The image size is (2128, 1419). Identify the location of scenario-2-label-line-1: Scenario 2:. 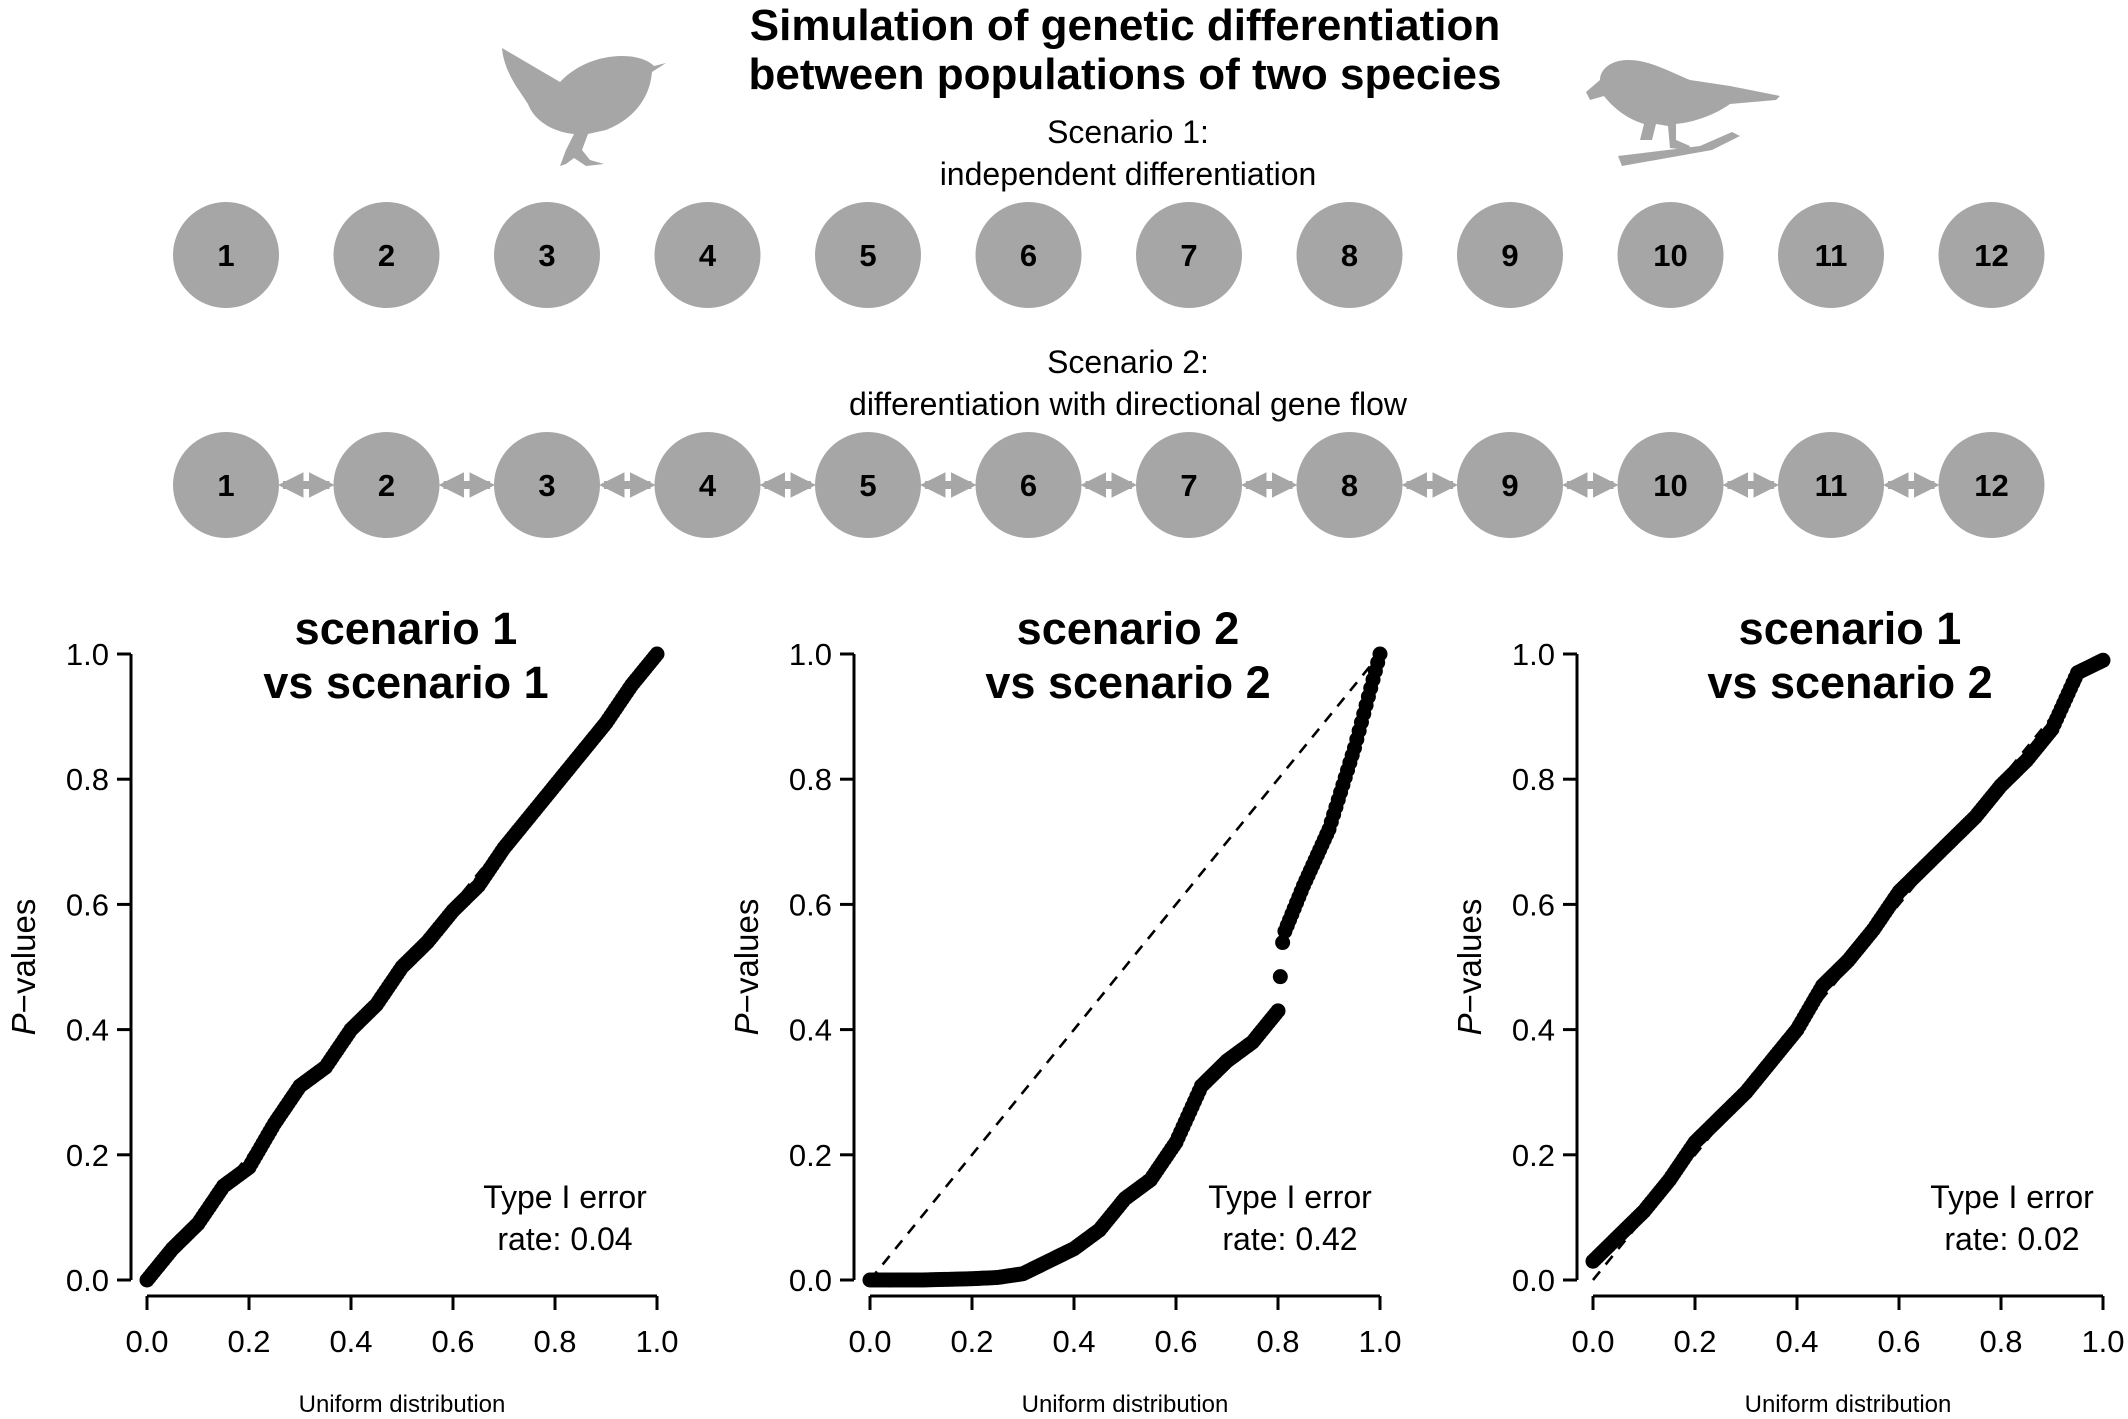
(1128, 362).